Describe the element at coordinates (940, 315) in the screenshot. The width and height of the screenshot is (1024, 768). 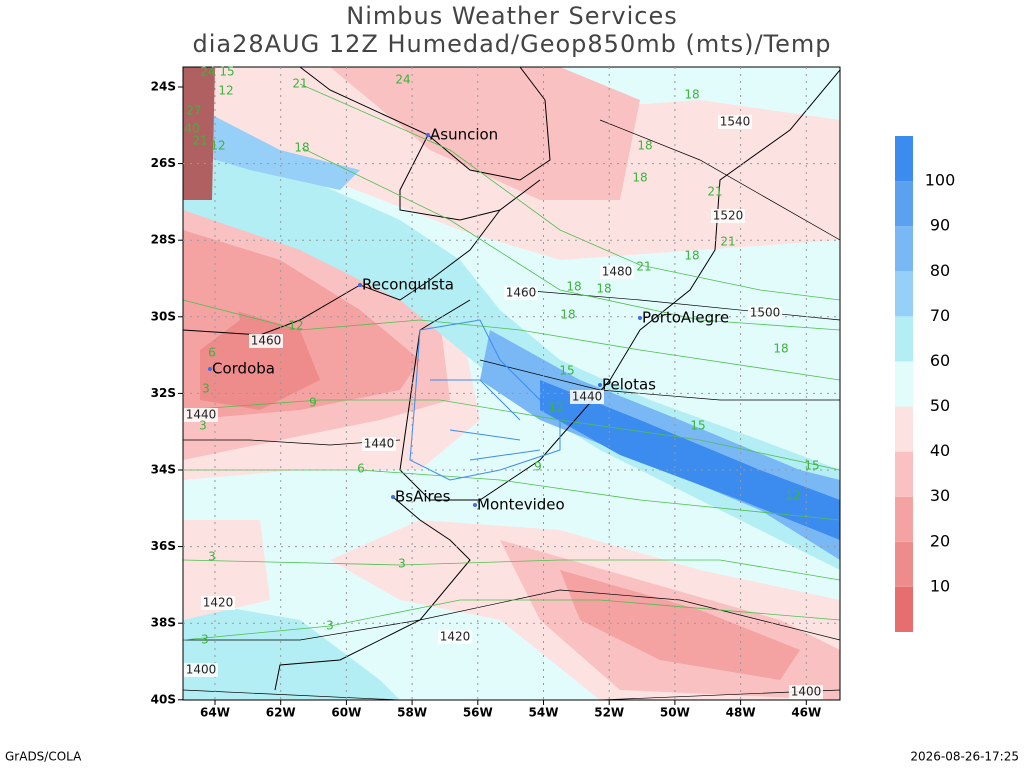
I see `colorbar-label: 70` at that location.